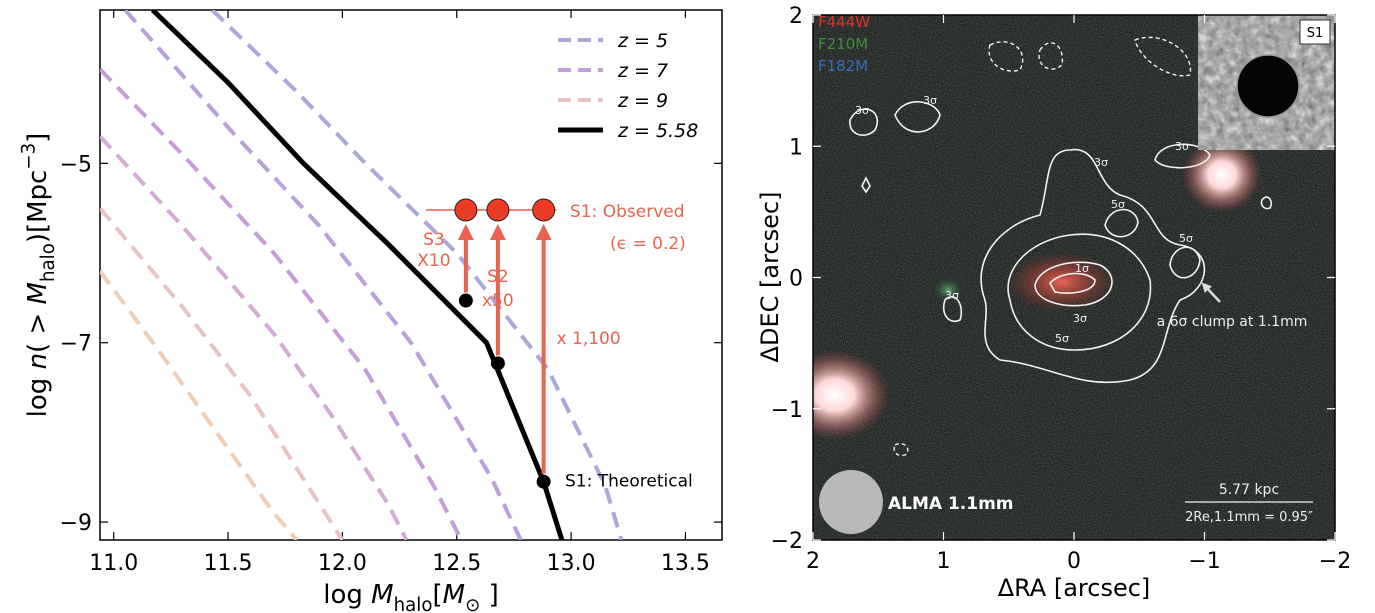 The width and height of the screenshot is (1375, 613). Describe the element at coordinates (642, 71) in the screenshot. I see `legend-label: z = 7` at that location.